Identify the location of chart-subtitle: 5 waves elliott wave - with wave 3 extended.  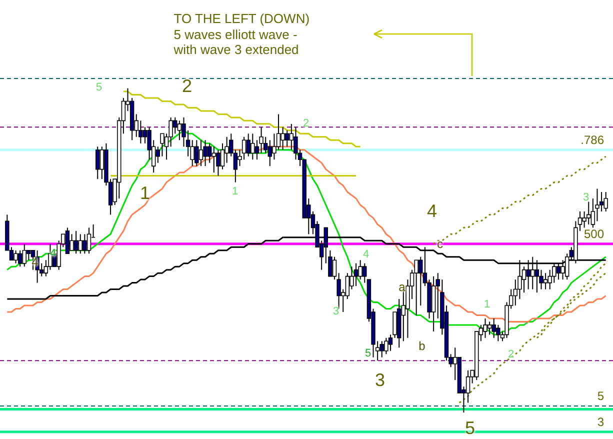
(235, 42).